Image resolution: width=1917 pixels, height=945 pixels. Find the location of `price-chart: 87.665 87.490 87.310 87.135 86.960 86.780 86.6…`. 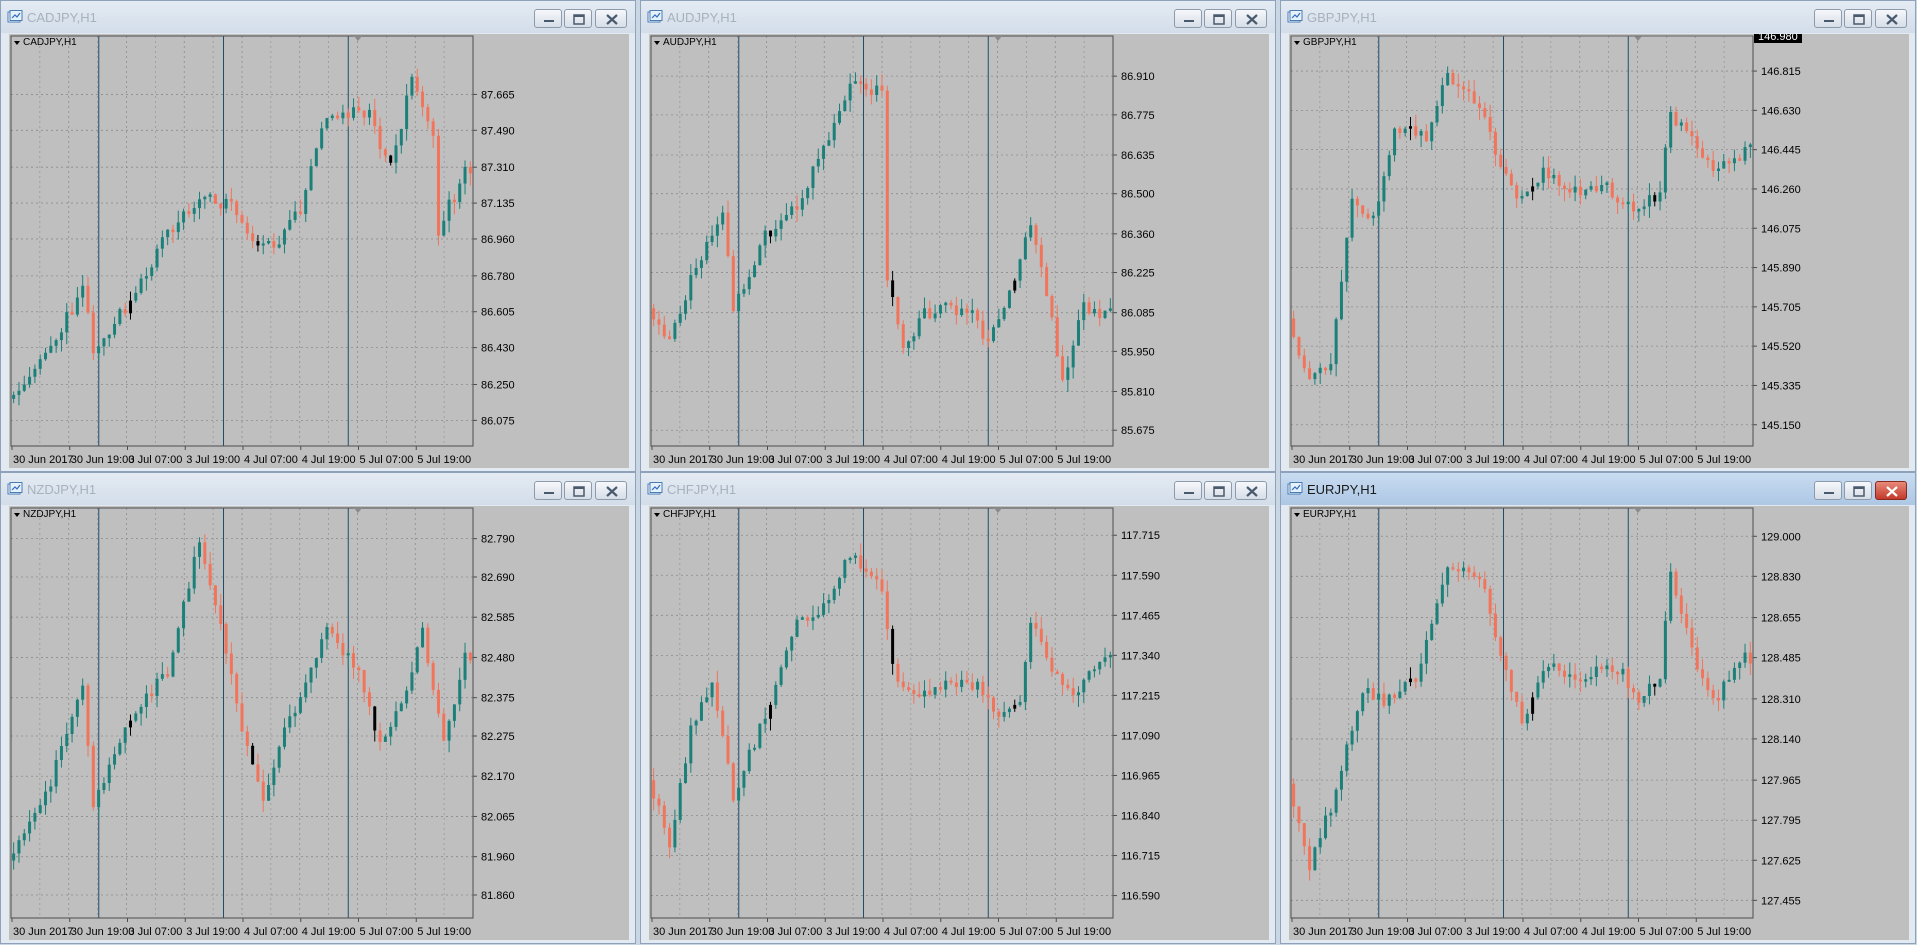

price-chart: 87.665 87.490 87.310 87.135 86.960 86.780 86.6… is located at coordinates (319, 251).